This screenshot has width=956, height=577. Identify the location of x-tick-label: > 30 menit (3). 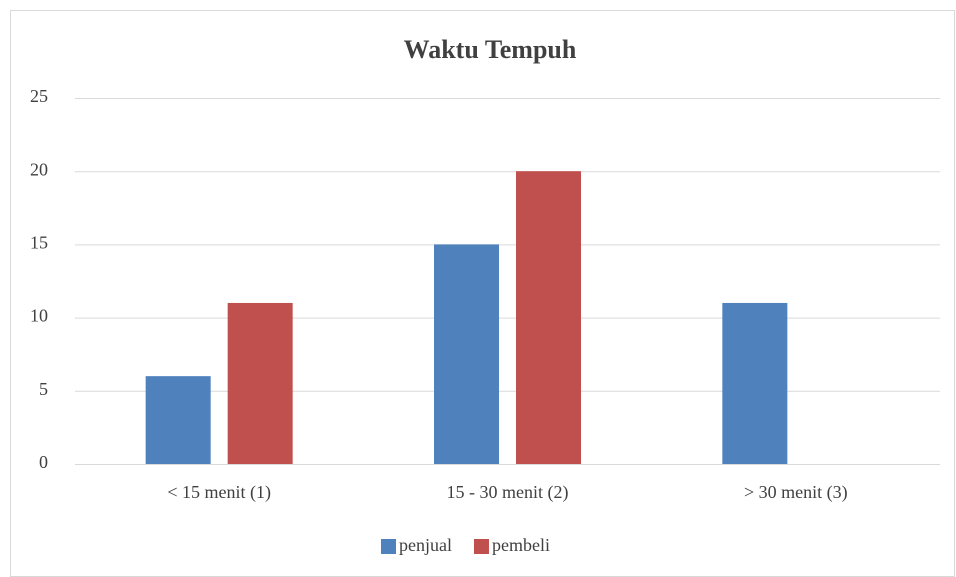
(796, 492).